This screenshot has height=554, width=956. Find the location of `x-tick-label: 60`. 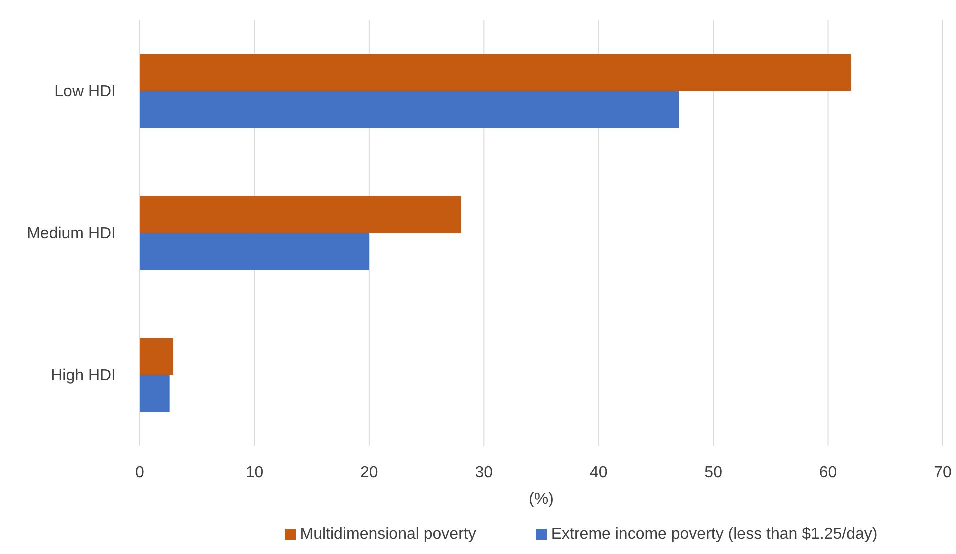

x-tick-label: 60 is located at coordinates (828, 473).